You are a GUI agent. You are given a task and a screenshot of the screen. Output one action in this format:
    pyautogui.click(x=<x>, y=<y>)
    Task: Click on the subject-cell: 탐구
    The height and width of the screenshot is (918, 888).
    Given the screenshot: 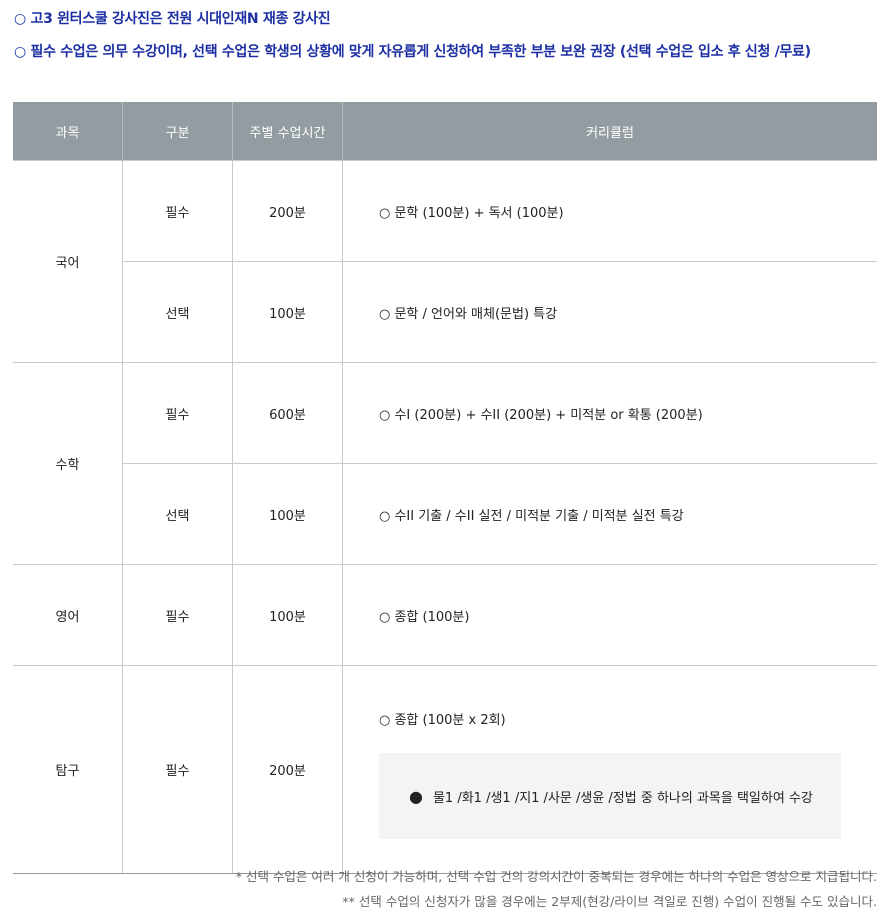 What is the action you would take?
    pyautogui.click(x=68, y=769)
    